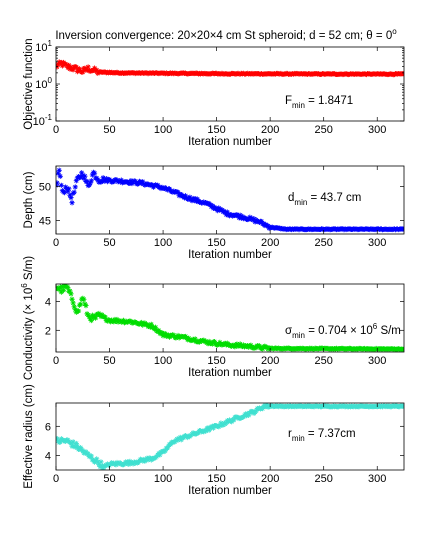 The width and height of the screenshot is (443, 538). Describe the element at coordinates (230, 200) in the screenshot. I see `series-depth` at that location.